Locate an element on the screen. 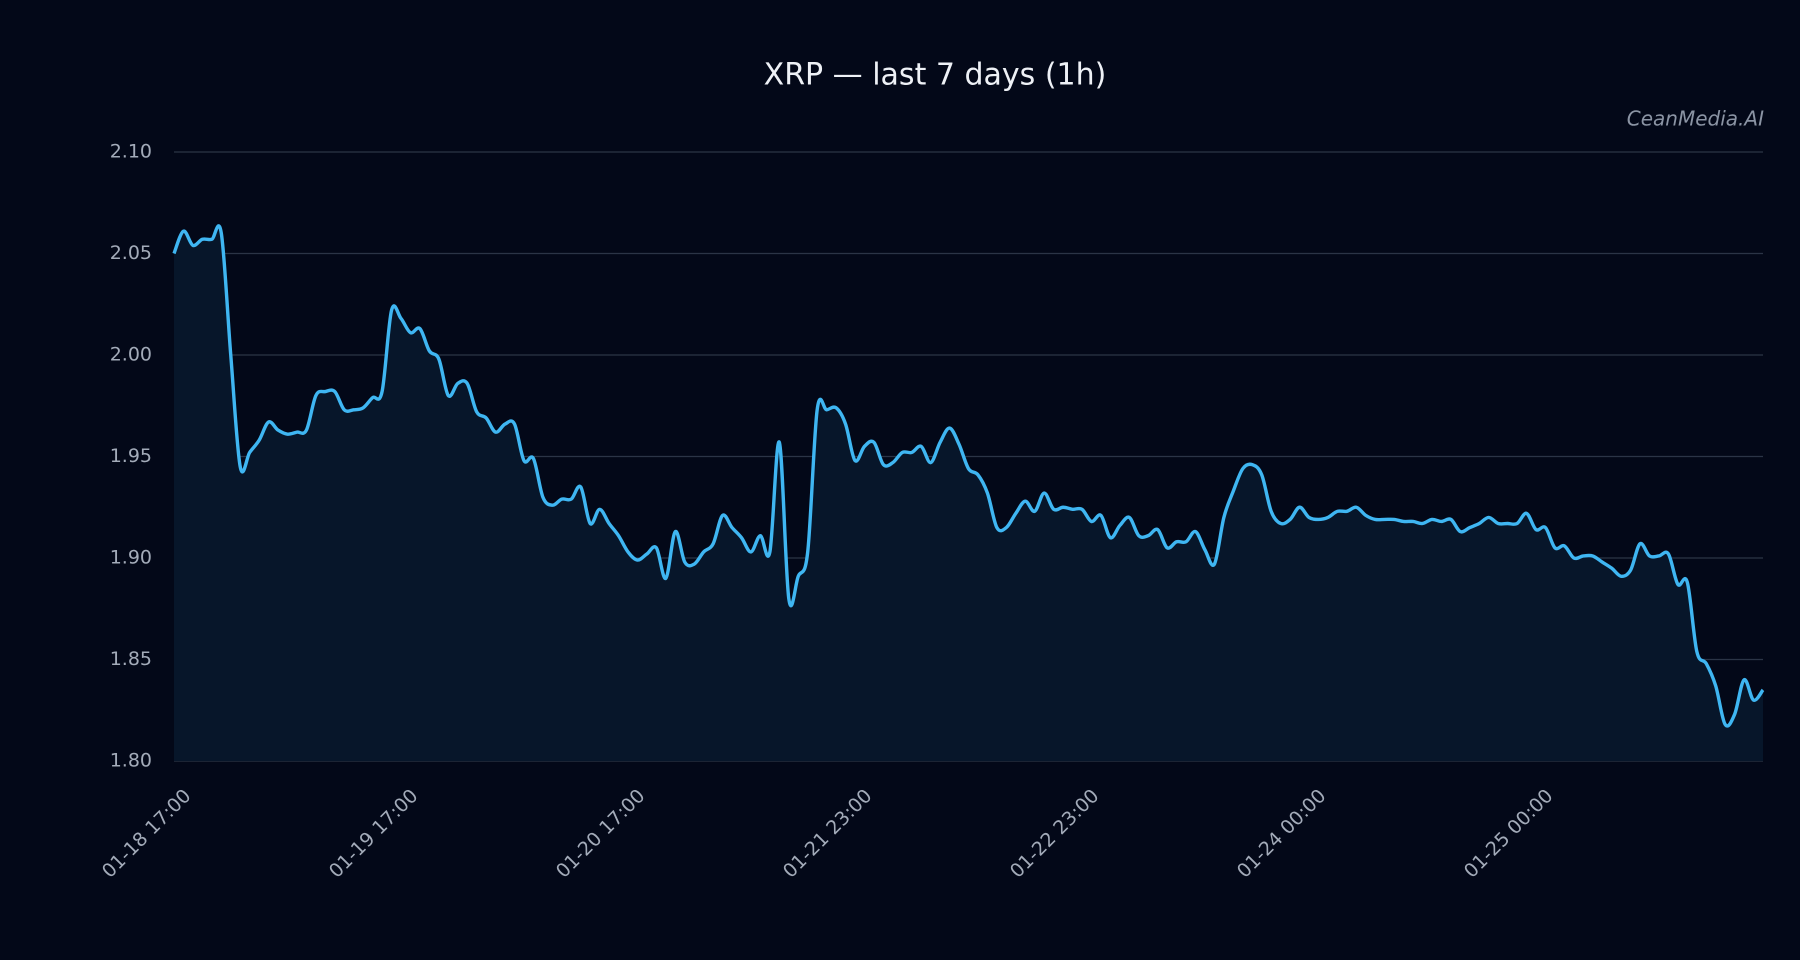  y-tick-label: 1.95 is located at coordinates (131, 456).